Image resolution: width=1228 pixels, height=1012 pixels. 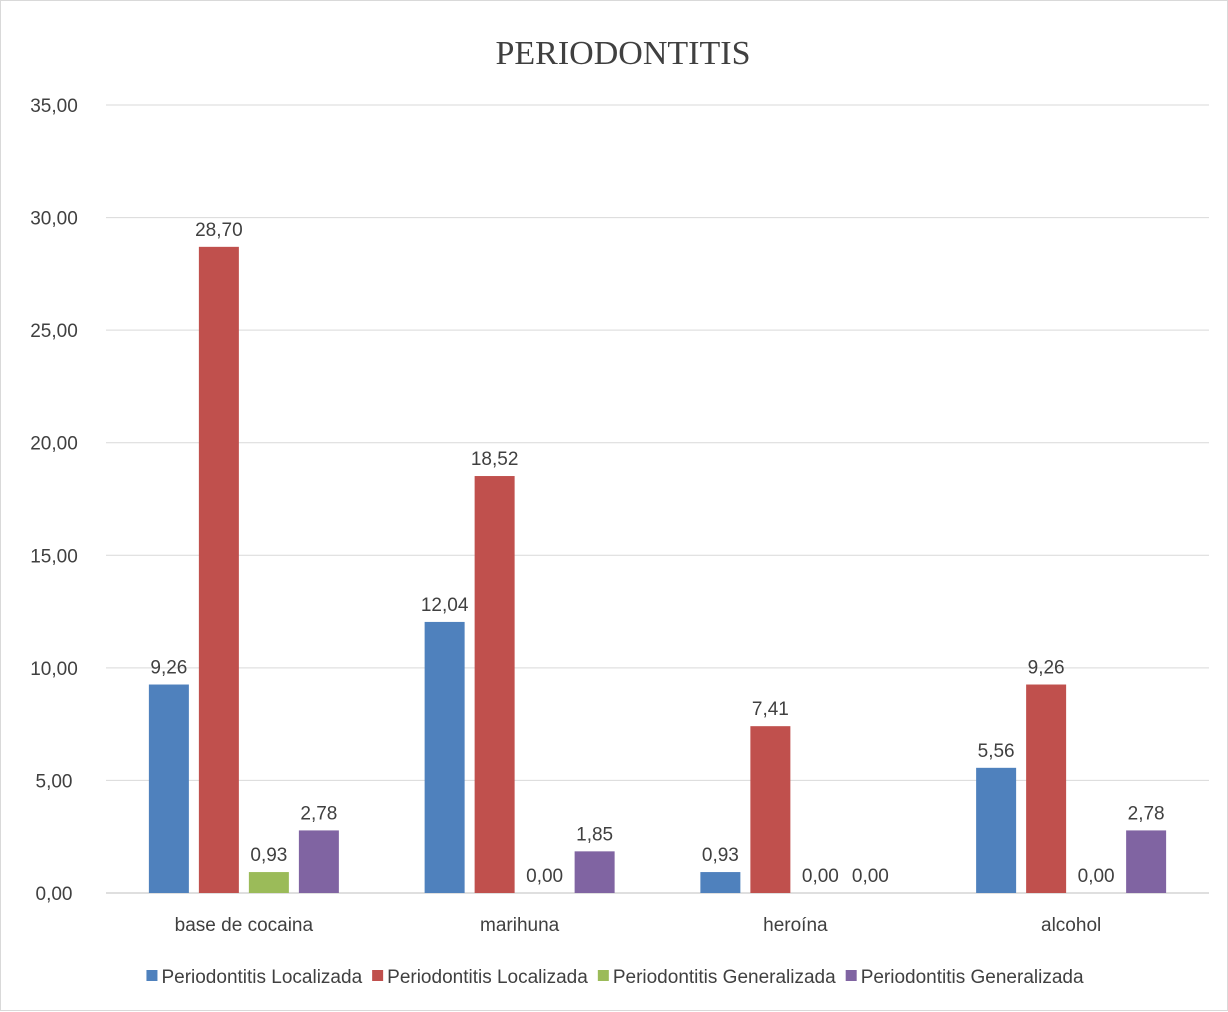 I want to click on category-label: marihuna, so click(x=520, y=925).